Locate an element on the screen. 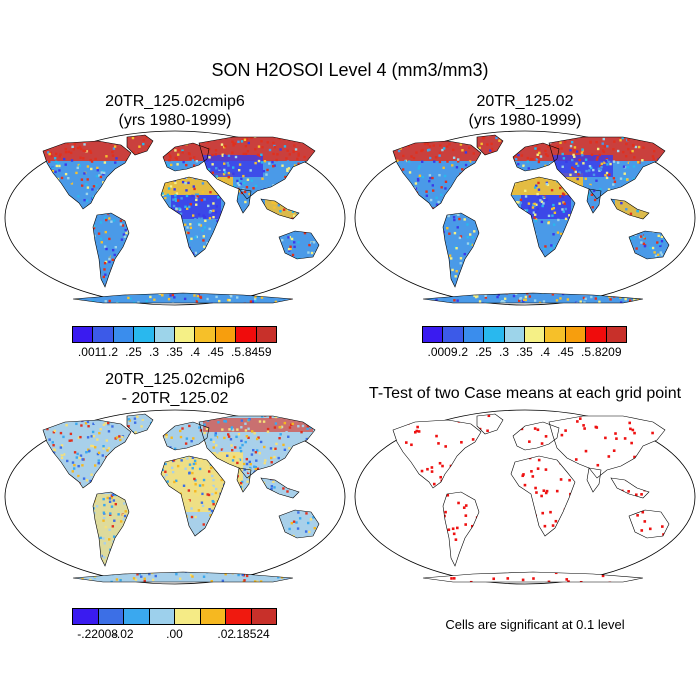  colorbar-tick-label: -.02 is located at coordinates (123, 634).